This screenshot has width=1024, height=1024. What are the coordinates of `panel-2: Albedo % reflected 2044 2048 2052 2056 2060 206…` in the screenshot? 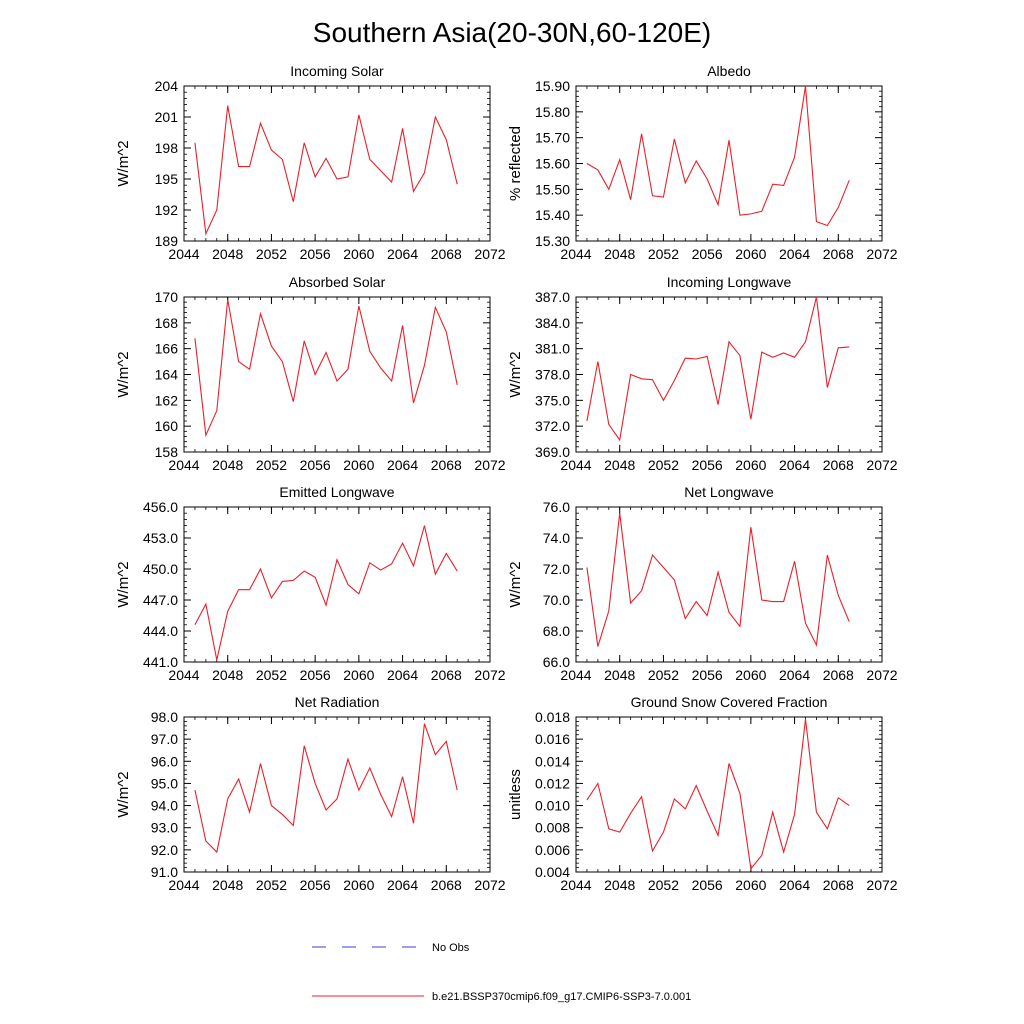 It's located at (702, 162).